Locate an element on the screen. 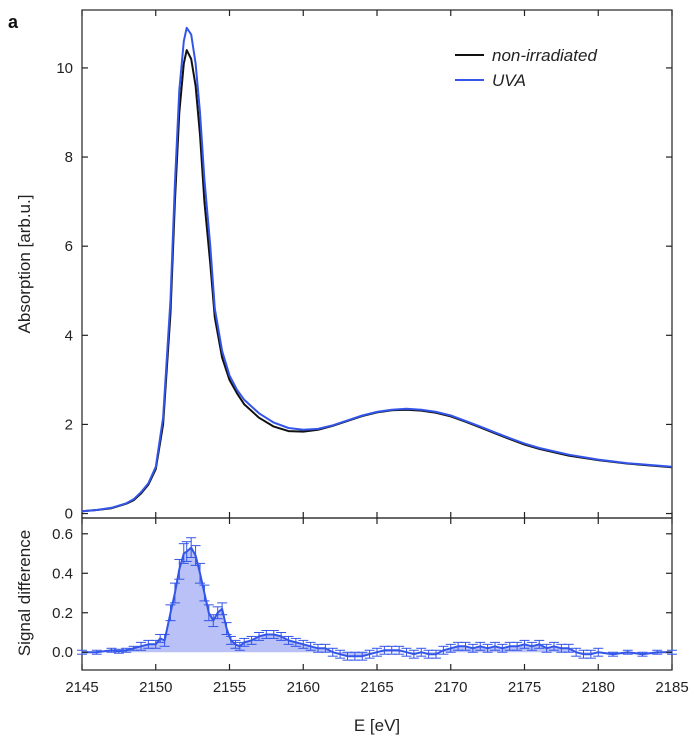 This screenshot has width=694, height=738. legend-label-uva: UVA is located at coordinates (509, 80).